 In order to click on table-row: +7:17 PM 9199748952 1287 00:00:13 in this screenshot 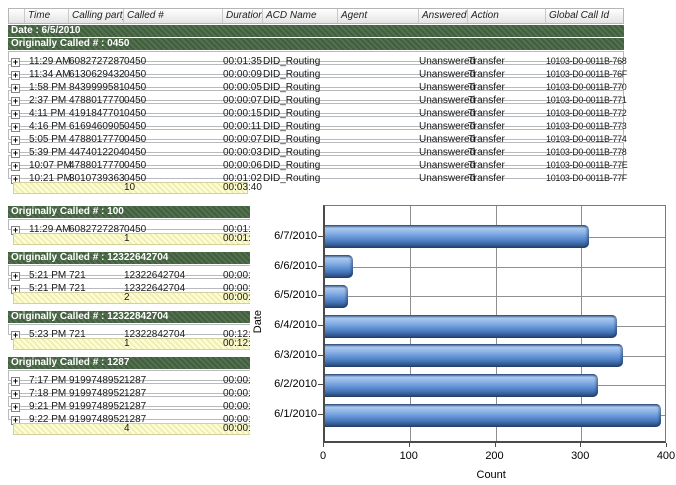, I will do `click(136, 378)`.